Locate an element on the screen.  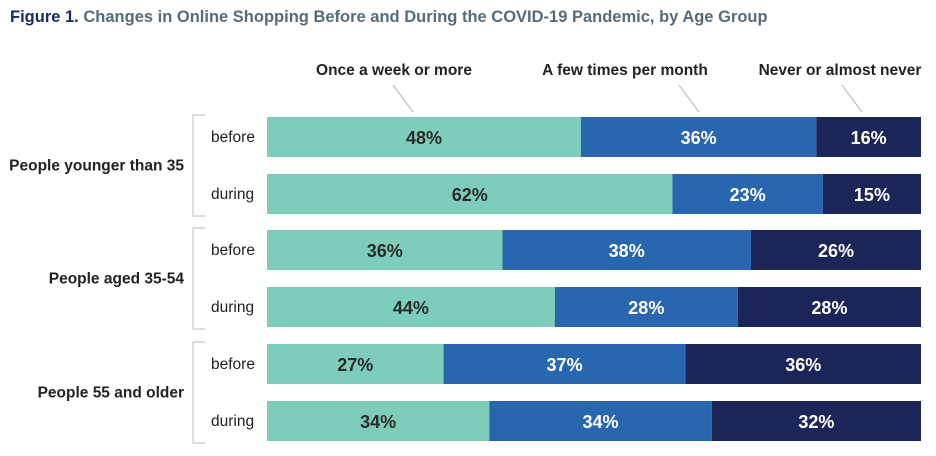
data-label: 38% is located at coordinates (627, 251).